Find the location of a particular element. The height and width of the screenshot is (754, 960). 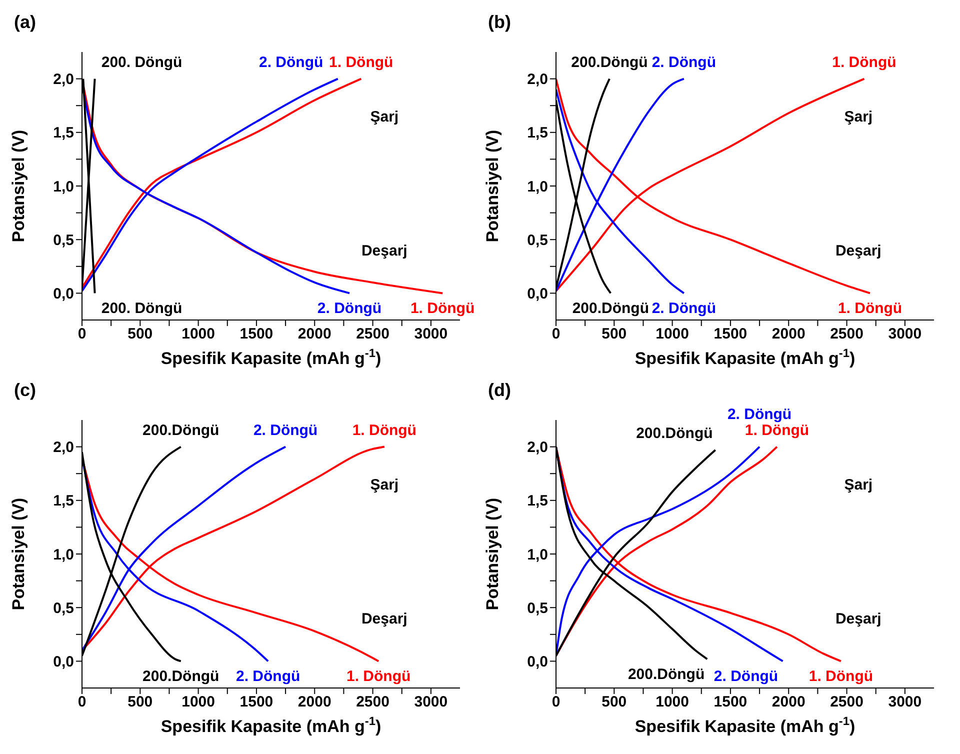

chart-title: (a) is located at coordinates (25, 22).